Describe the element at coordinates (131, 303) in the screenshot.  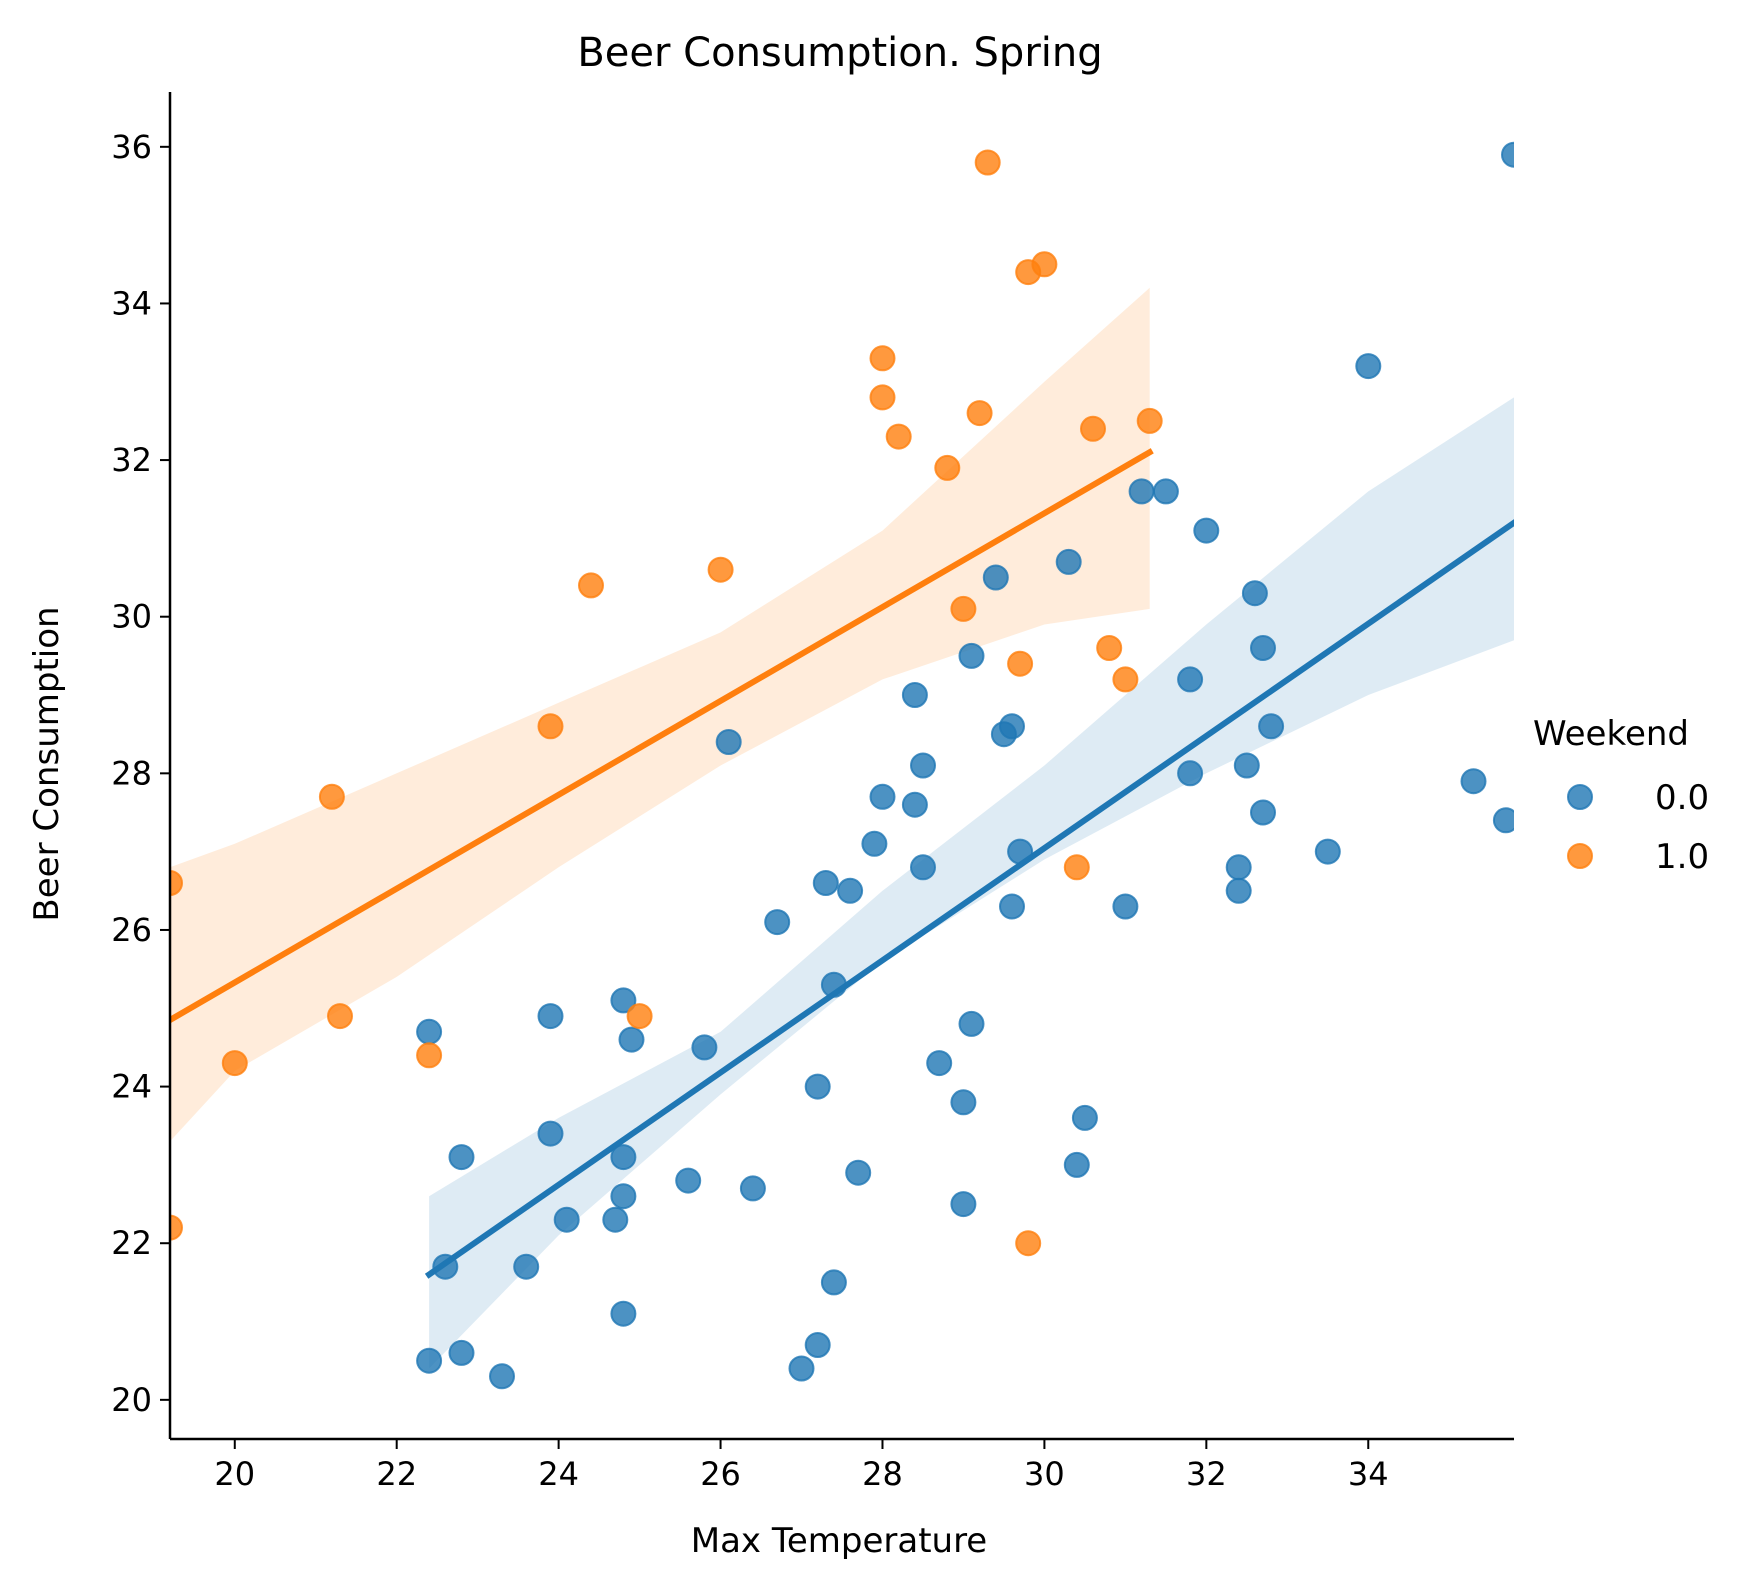
I see `y-tick-label: 34` at that location.